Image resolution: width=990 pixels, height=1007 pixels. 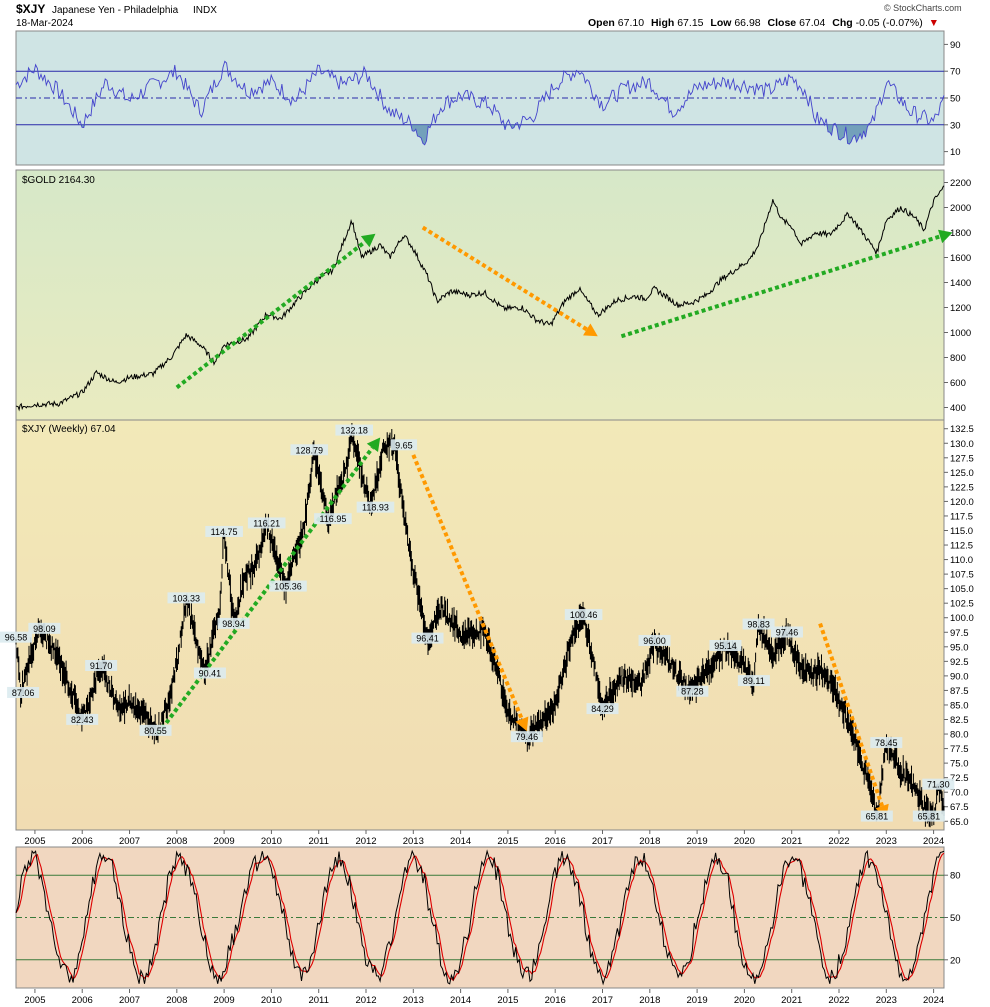 I want to click on price-label: 97.46, so click(x=787, y=633).